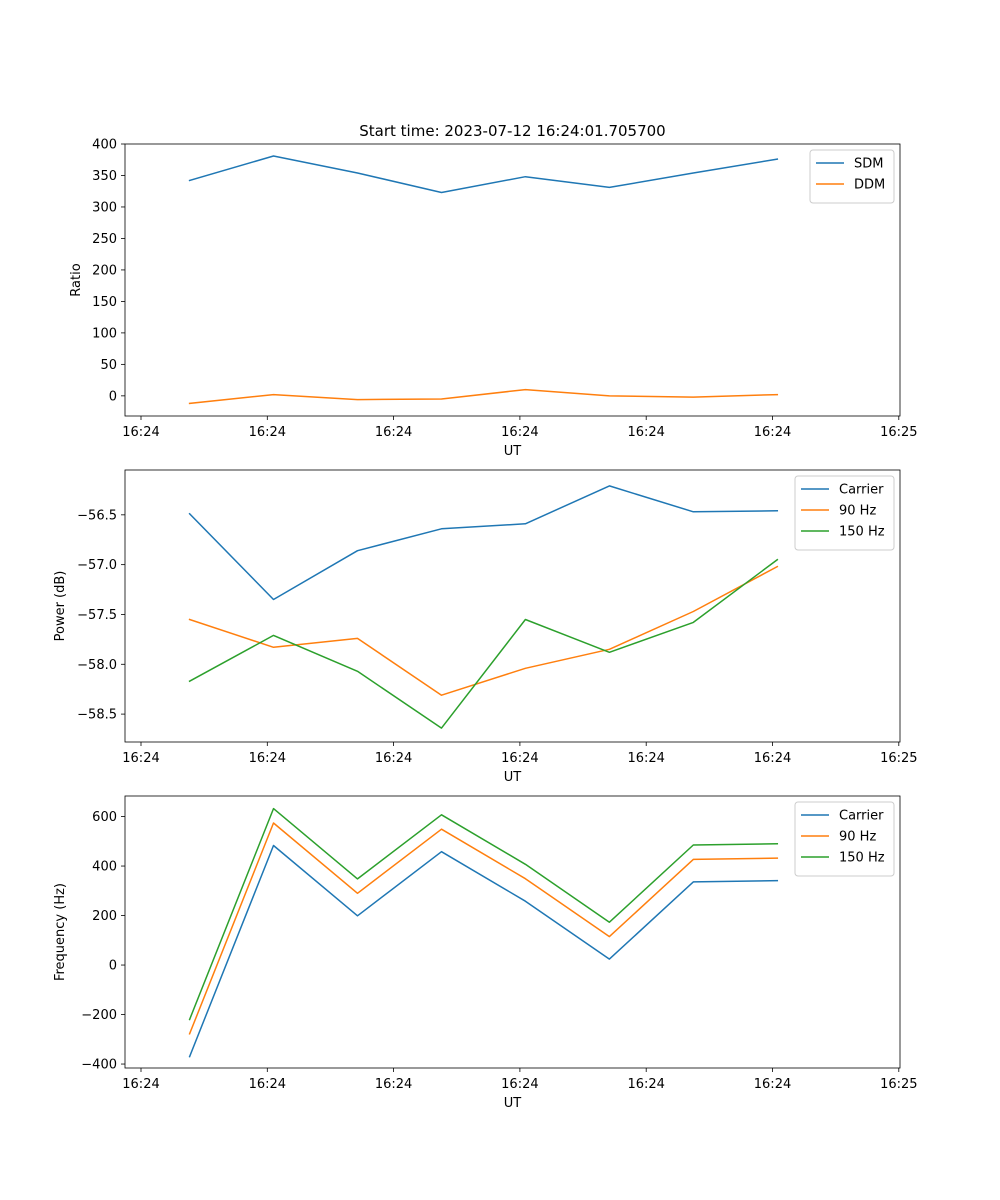 The height and width of the screenshot is (1200, 1000). I want to click on legend-label: DDM, so click(869, 185).